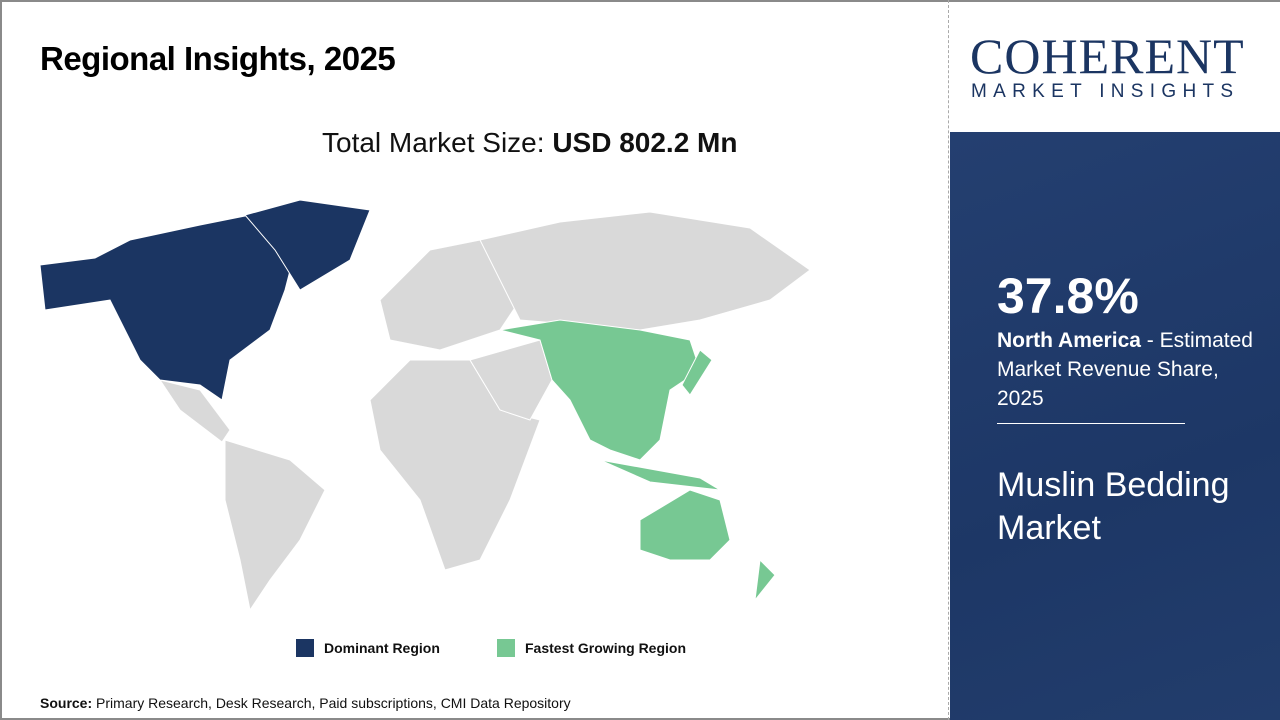 This screenshot has width=1280, height=720. Describe the element at coordinates (170, 307) in the screenshot. I see `map-north-america` at that location.